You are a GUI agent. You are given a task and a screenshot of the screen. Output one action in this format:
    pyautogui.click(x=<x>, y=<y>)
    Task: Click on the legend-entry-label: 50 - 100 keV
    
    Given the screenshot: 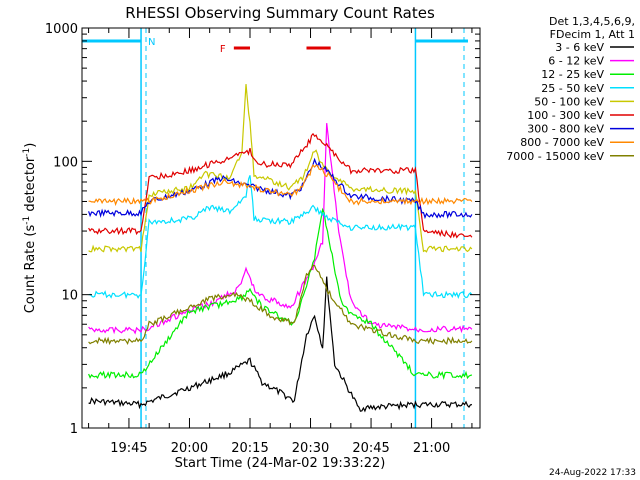 What is the action you would take?
    pyautogui.click(x=569, y=101)
    